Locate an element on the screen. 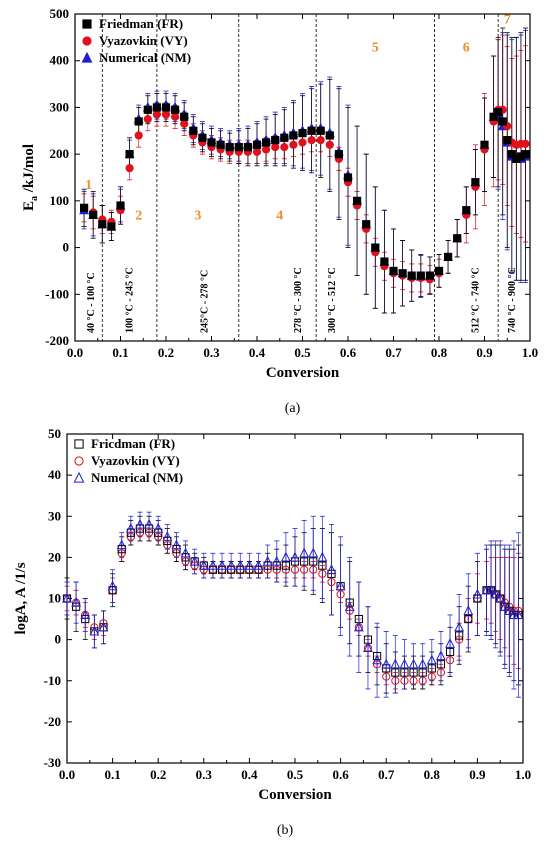 The width and height of the screenshot is (550, 847). x-tick-label: 0.3 is located at coordinates (204, 774).